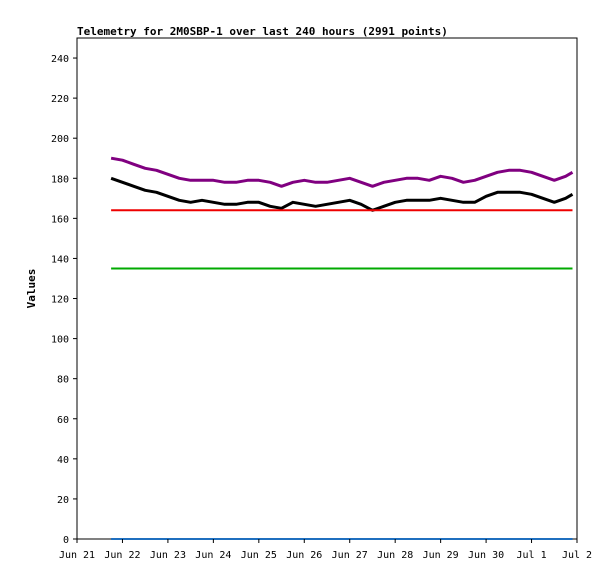 The image size is (615, 579). Describe the element at coordinates (350, 555) in the screenshot. I see `x-tick-label: Jun 27` at that location.